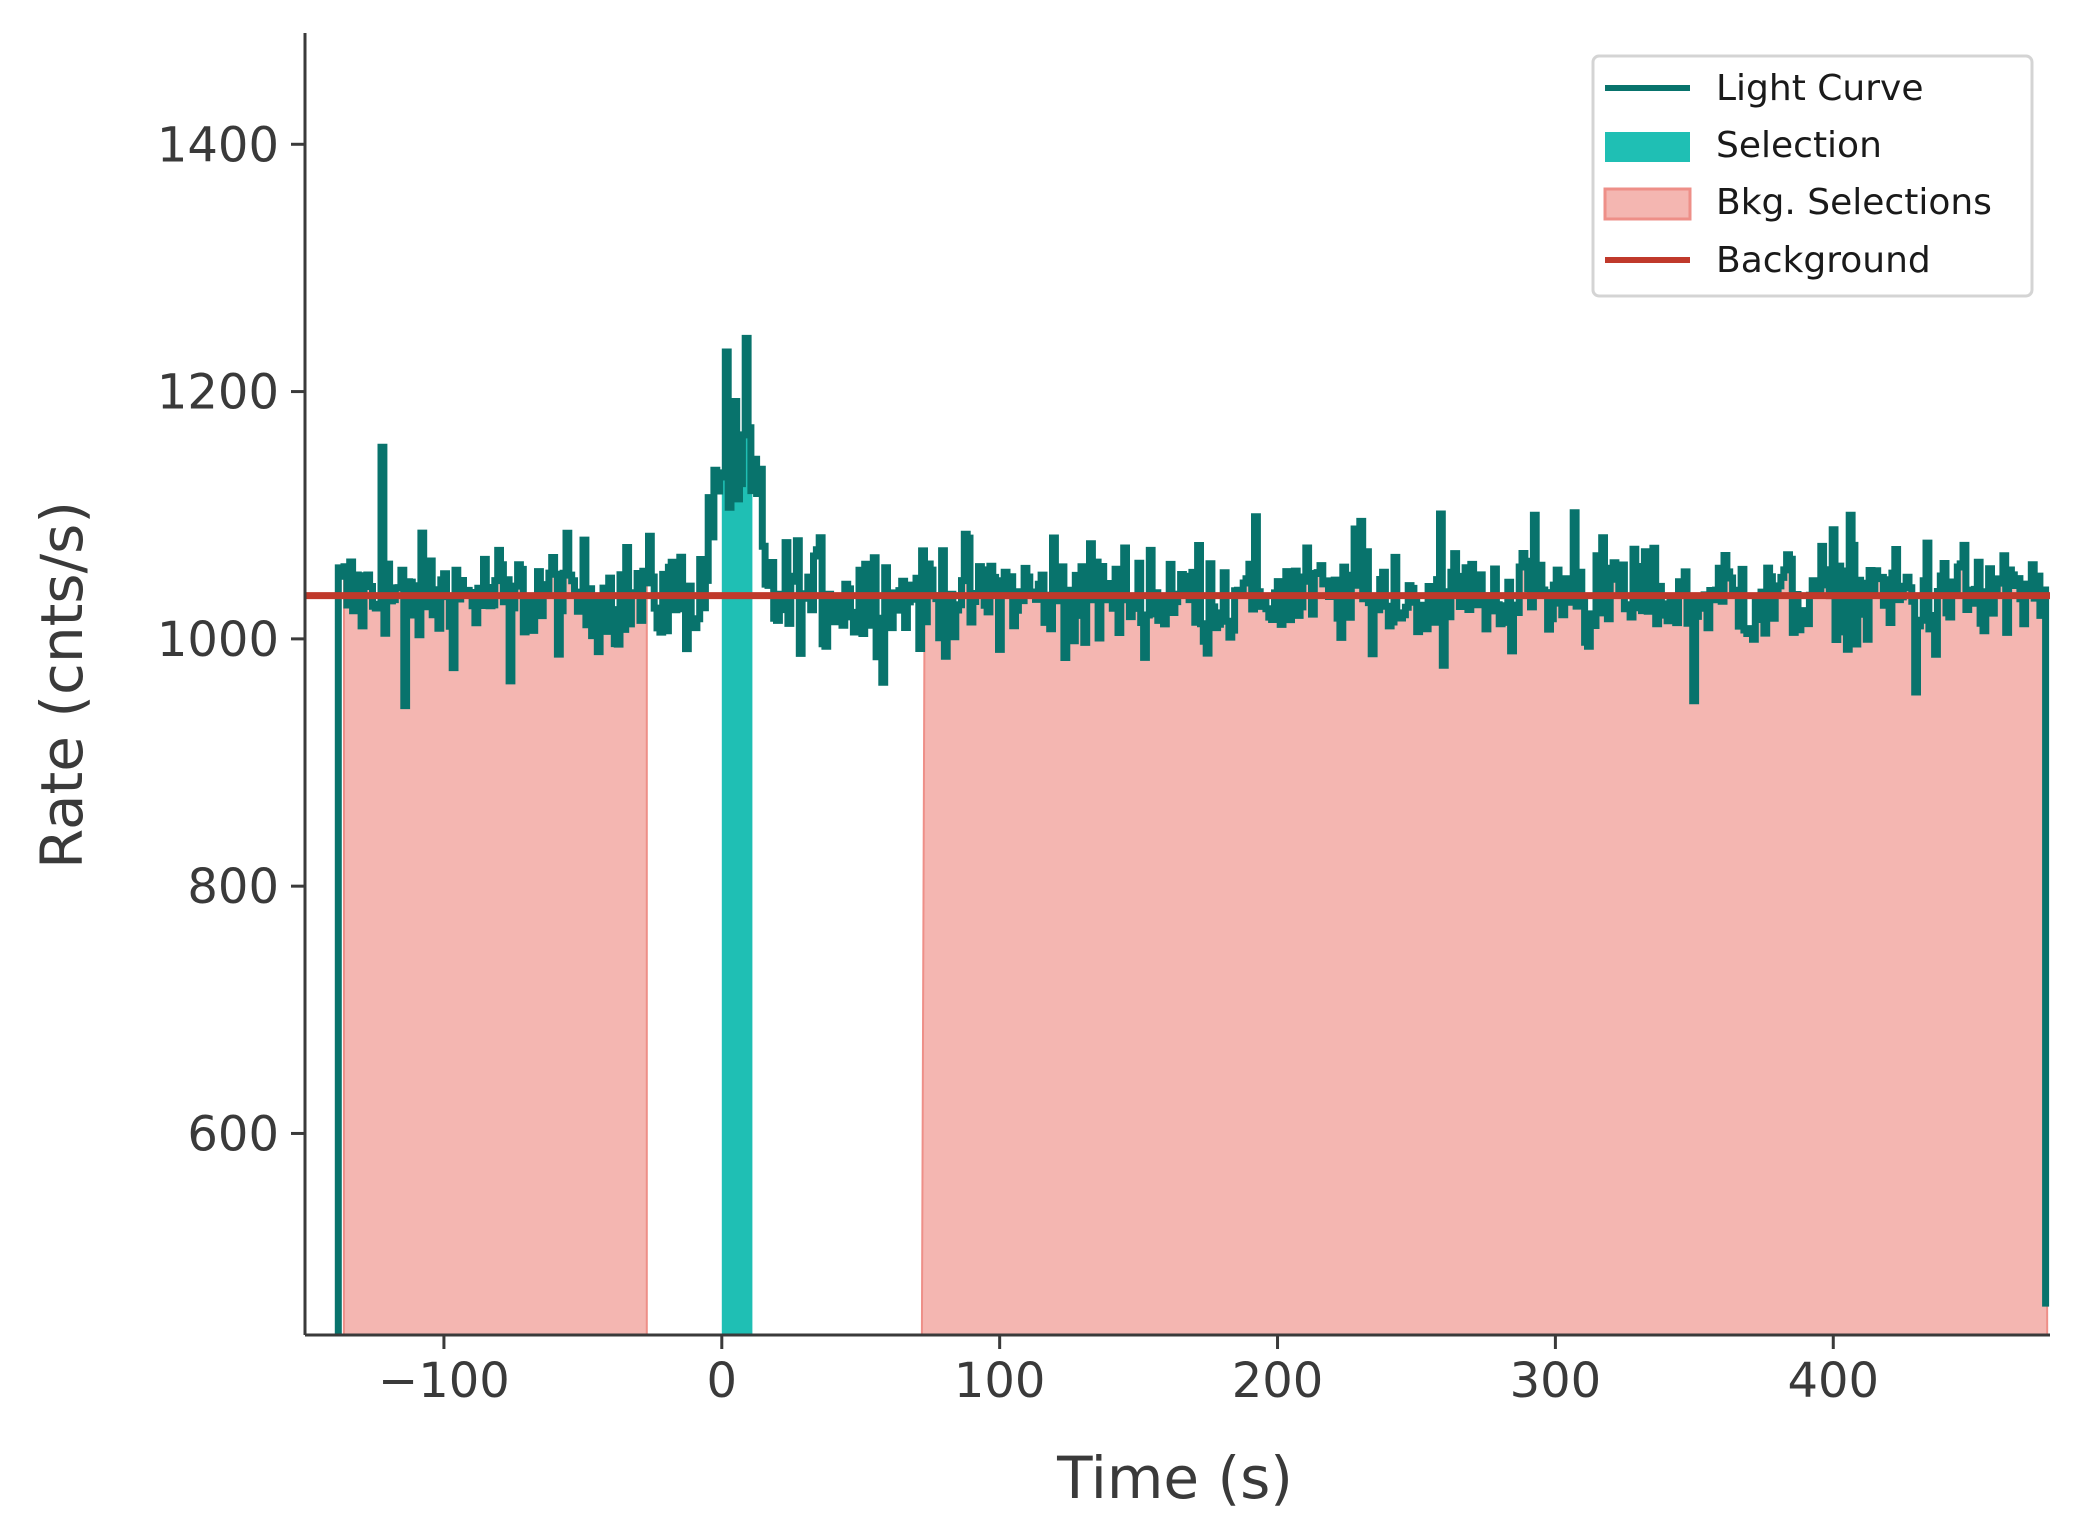 This screenshot has height=1540, width=2073. I want to click on y-axis-label: Rate (cnts/s), so click(62, 685).